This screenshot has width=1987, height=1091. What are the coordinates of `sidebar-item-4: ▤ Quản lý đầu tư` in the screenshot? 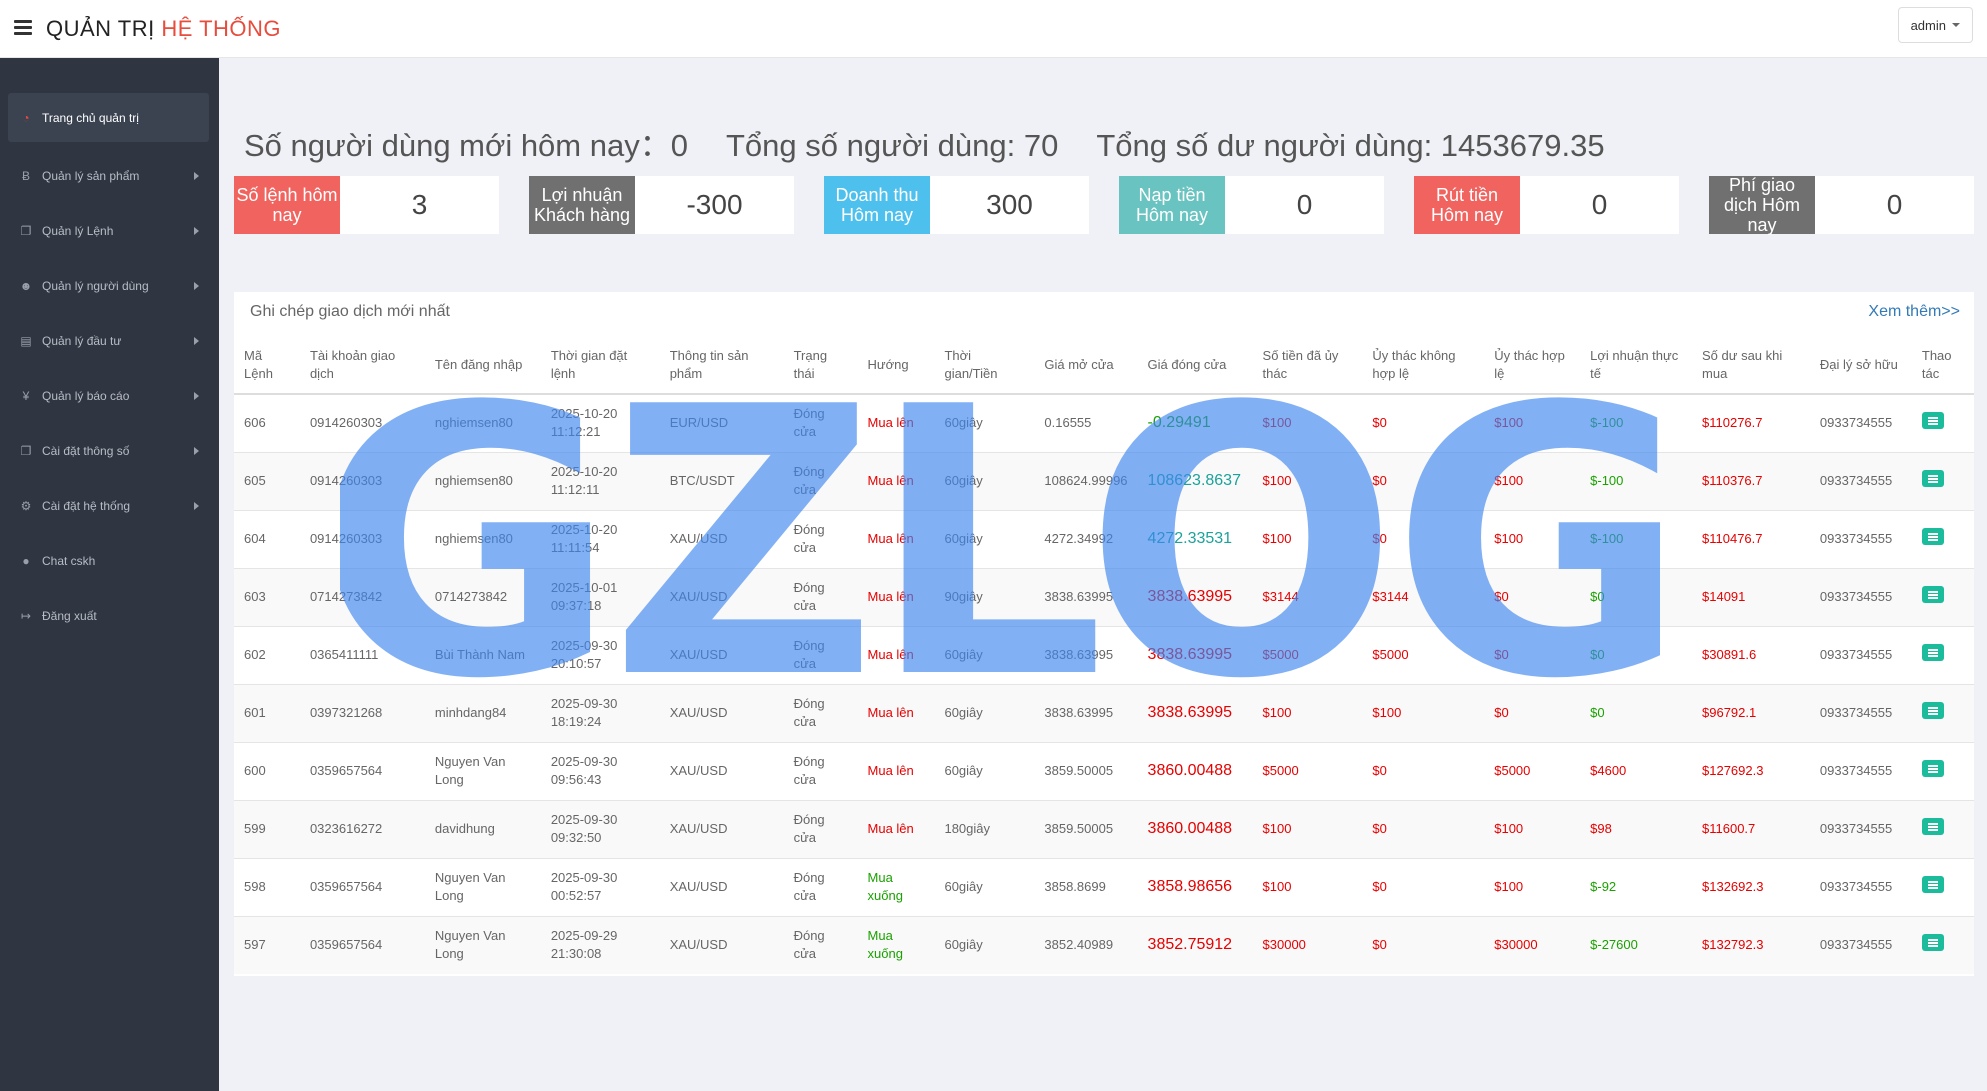 It's located at (108, 340).